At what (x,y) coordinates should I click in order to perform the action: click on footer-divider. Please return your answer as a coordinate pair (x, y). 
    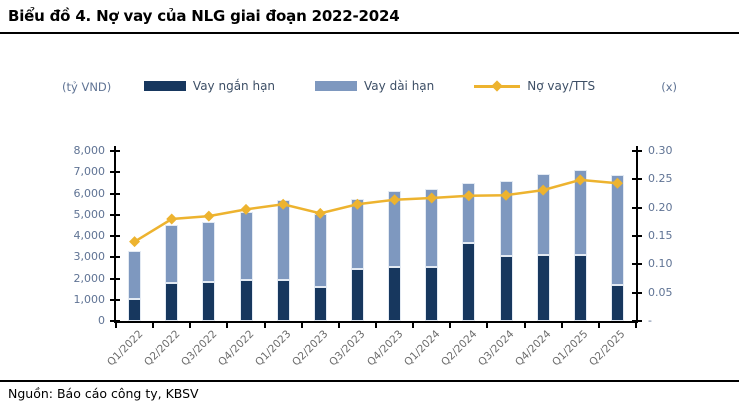
    Looking at the image, I should click on (369, 381).